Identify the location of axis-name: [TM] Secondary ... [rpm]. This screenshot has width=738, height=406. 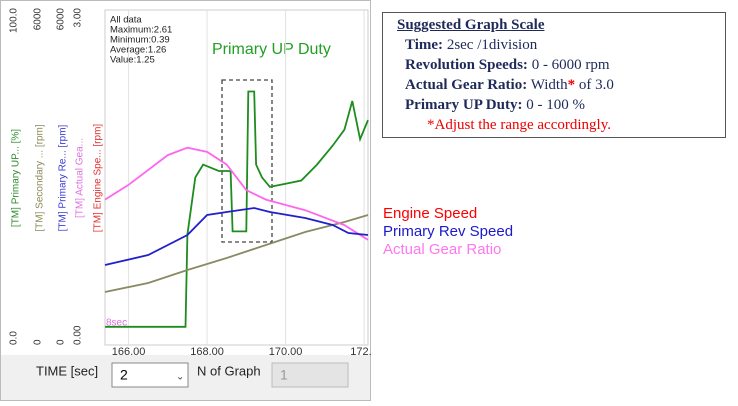
(40, 177).